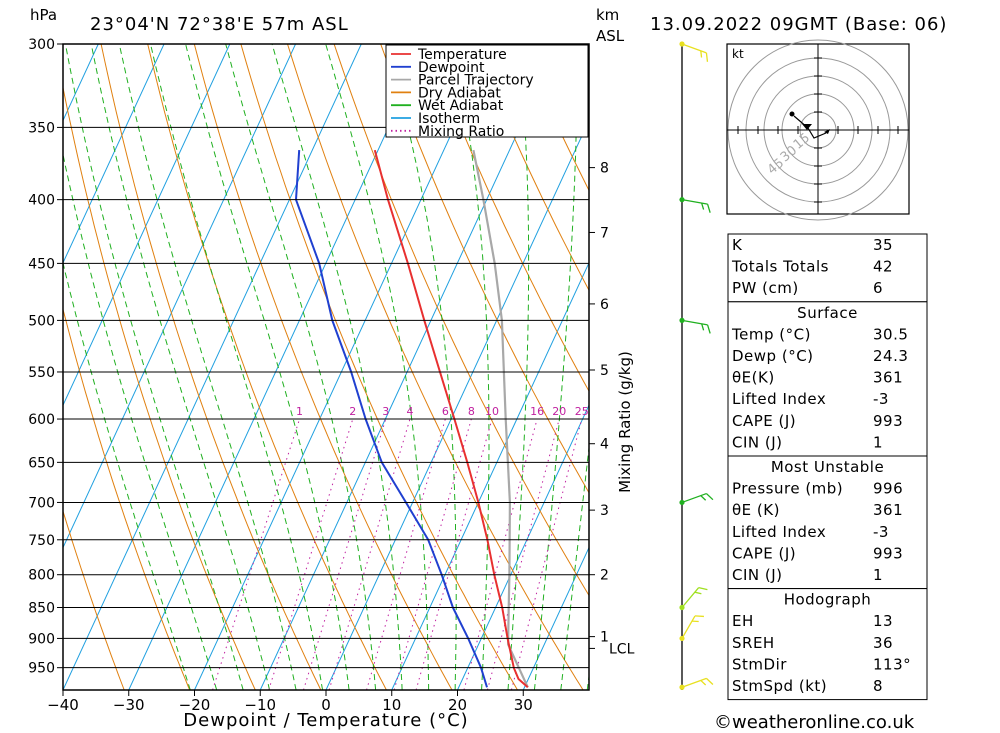 This screenshot has height=733, width=1000. What do you see at coordinates (787, 489) in the screenshot?
I see `indices-label: Pressure (mb)` at bounding box center [787, 489].